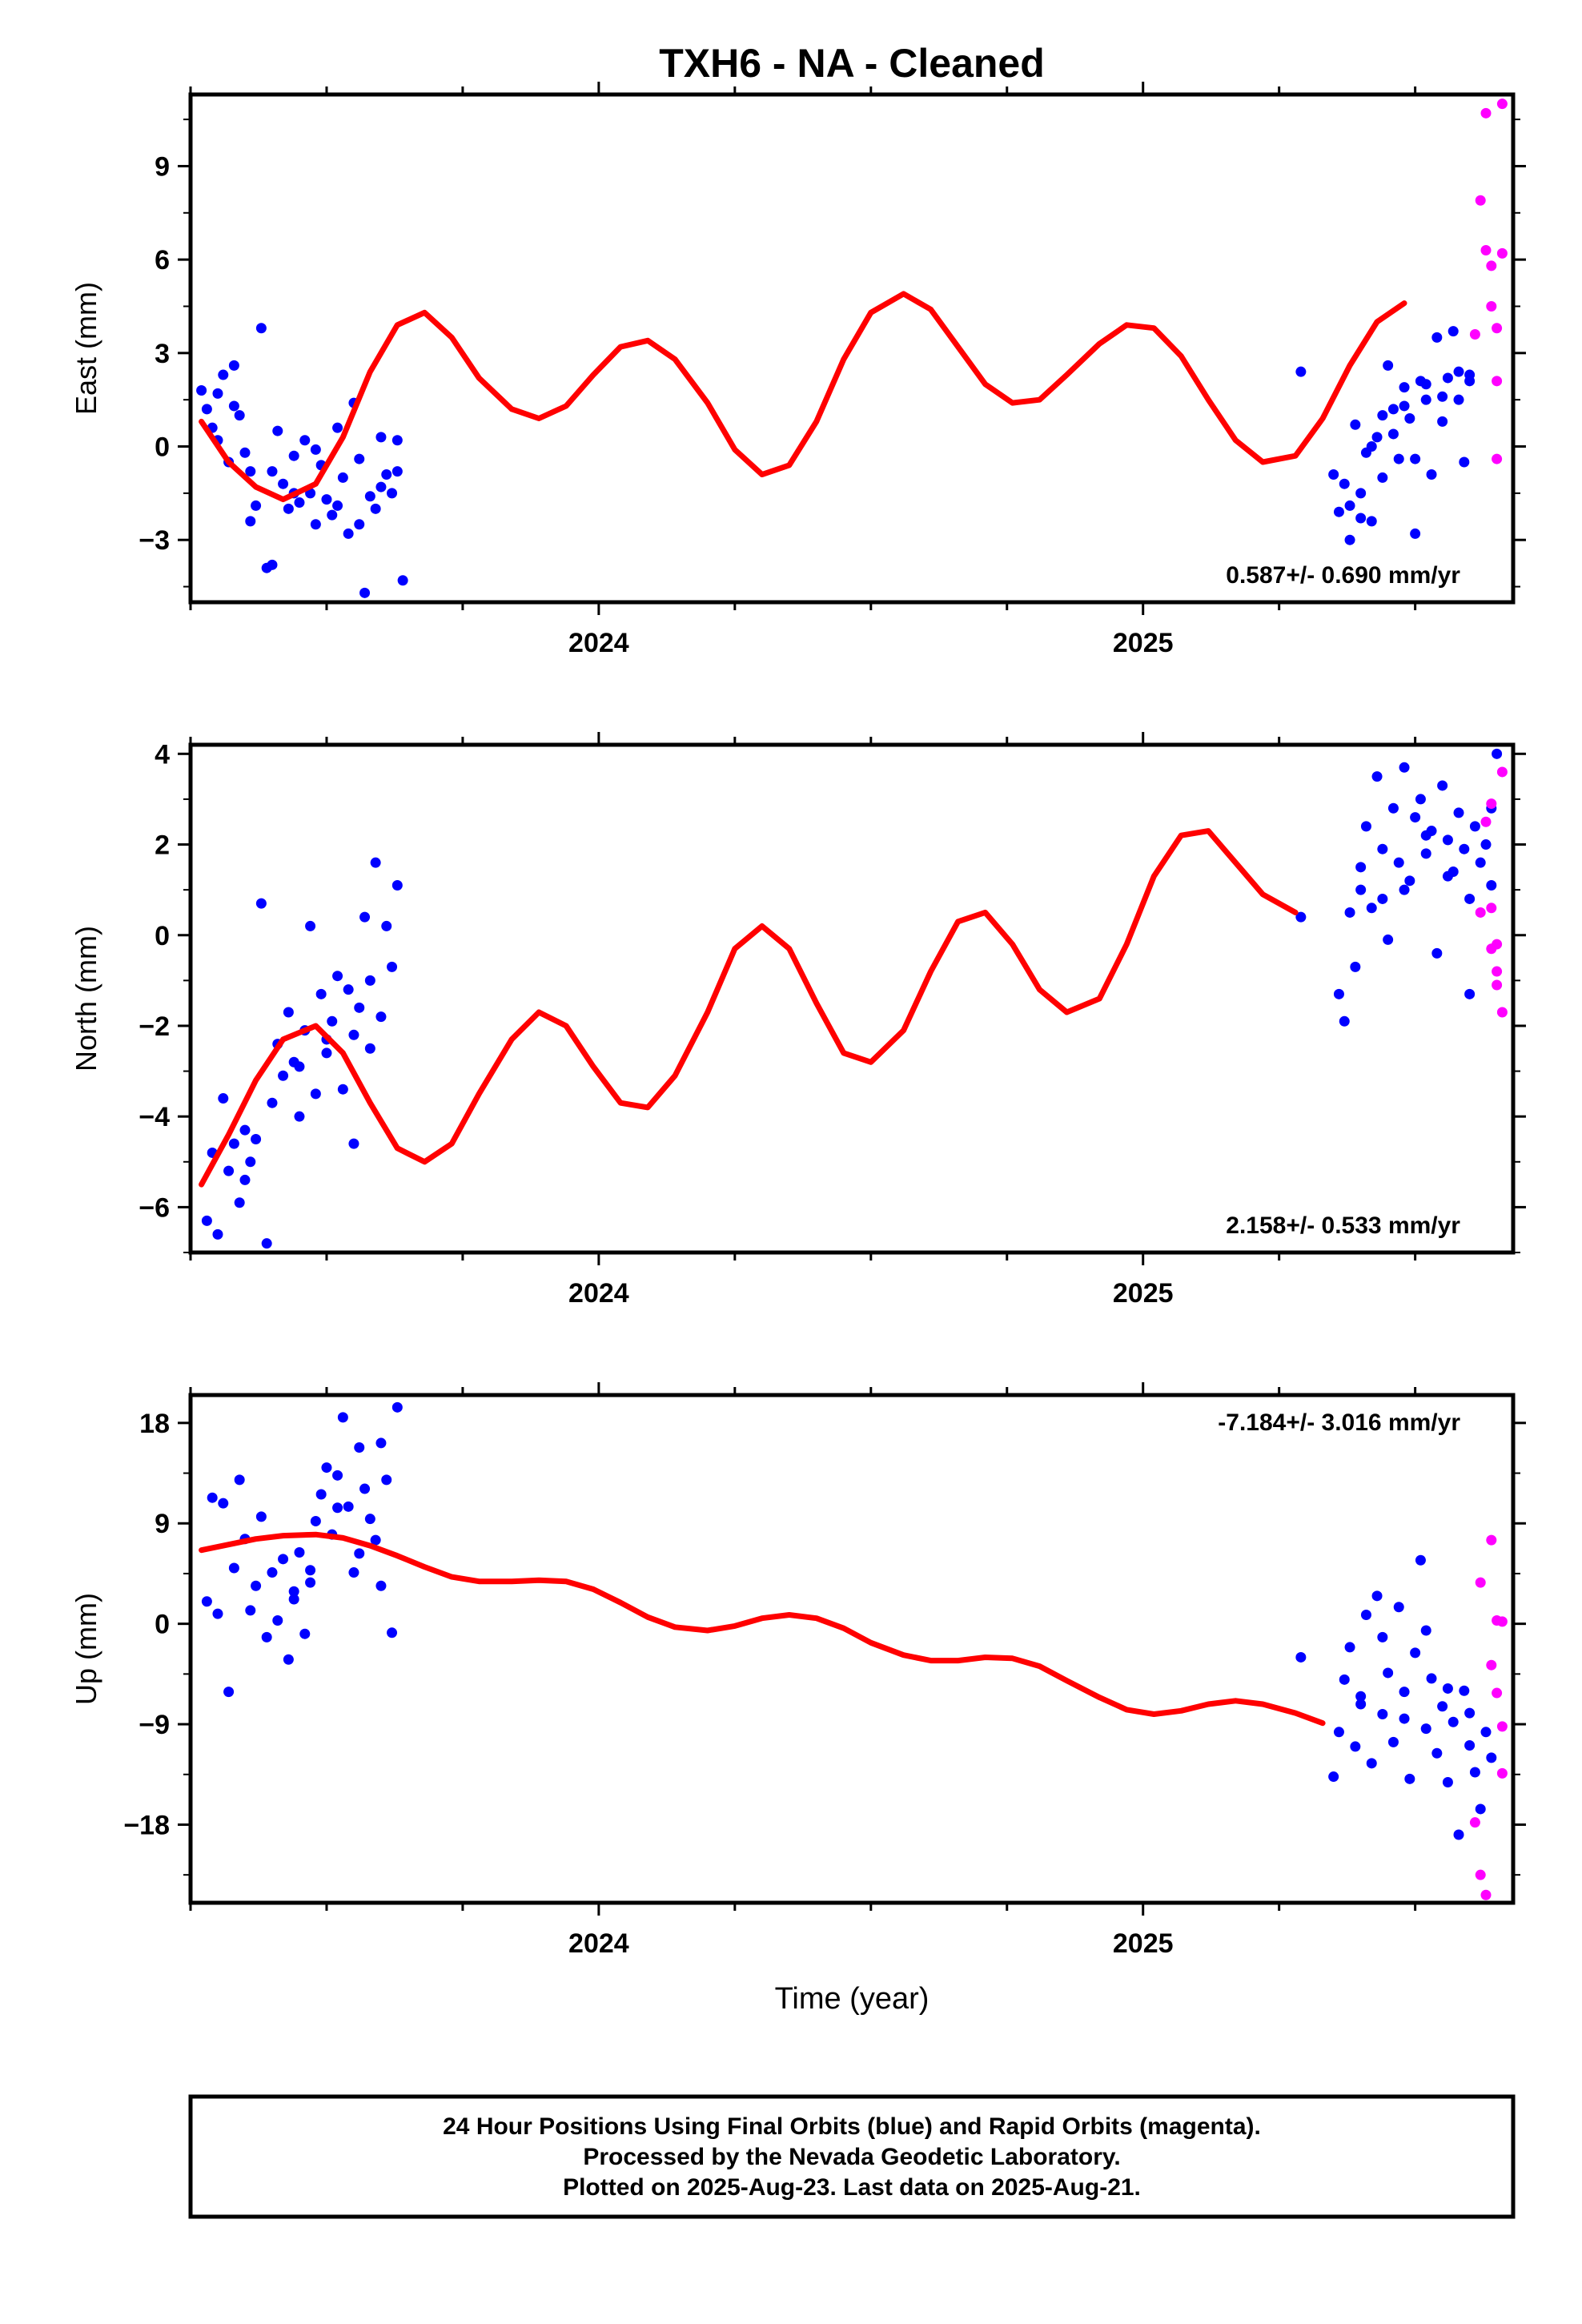  Describe the element at coordinates (749, 1008) in the screenshot. I see `north-fit-line` at that location.